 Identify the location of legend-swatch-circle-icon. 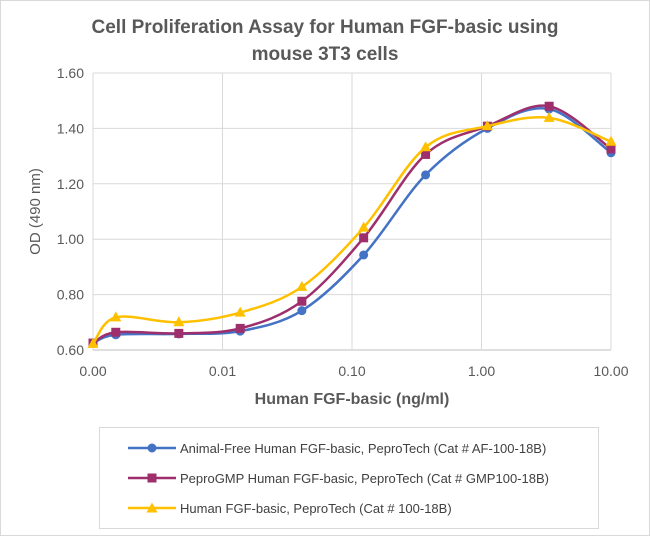
(152, 448).